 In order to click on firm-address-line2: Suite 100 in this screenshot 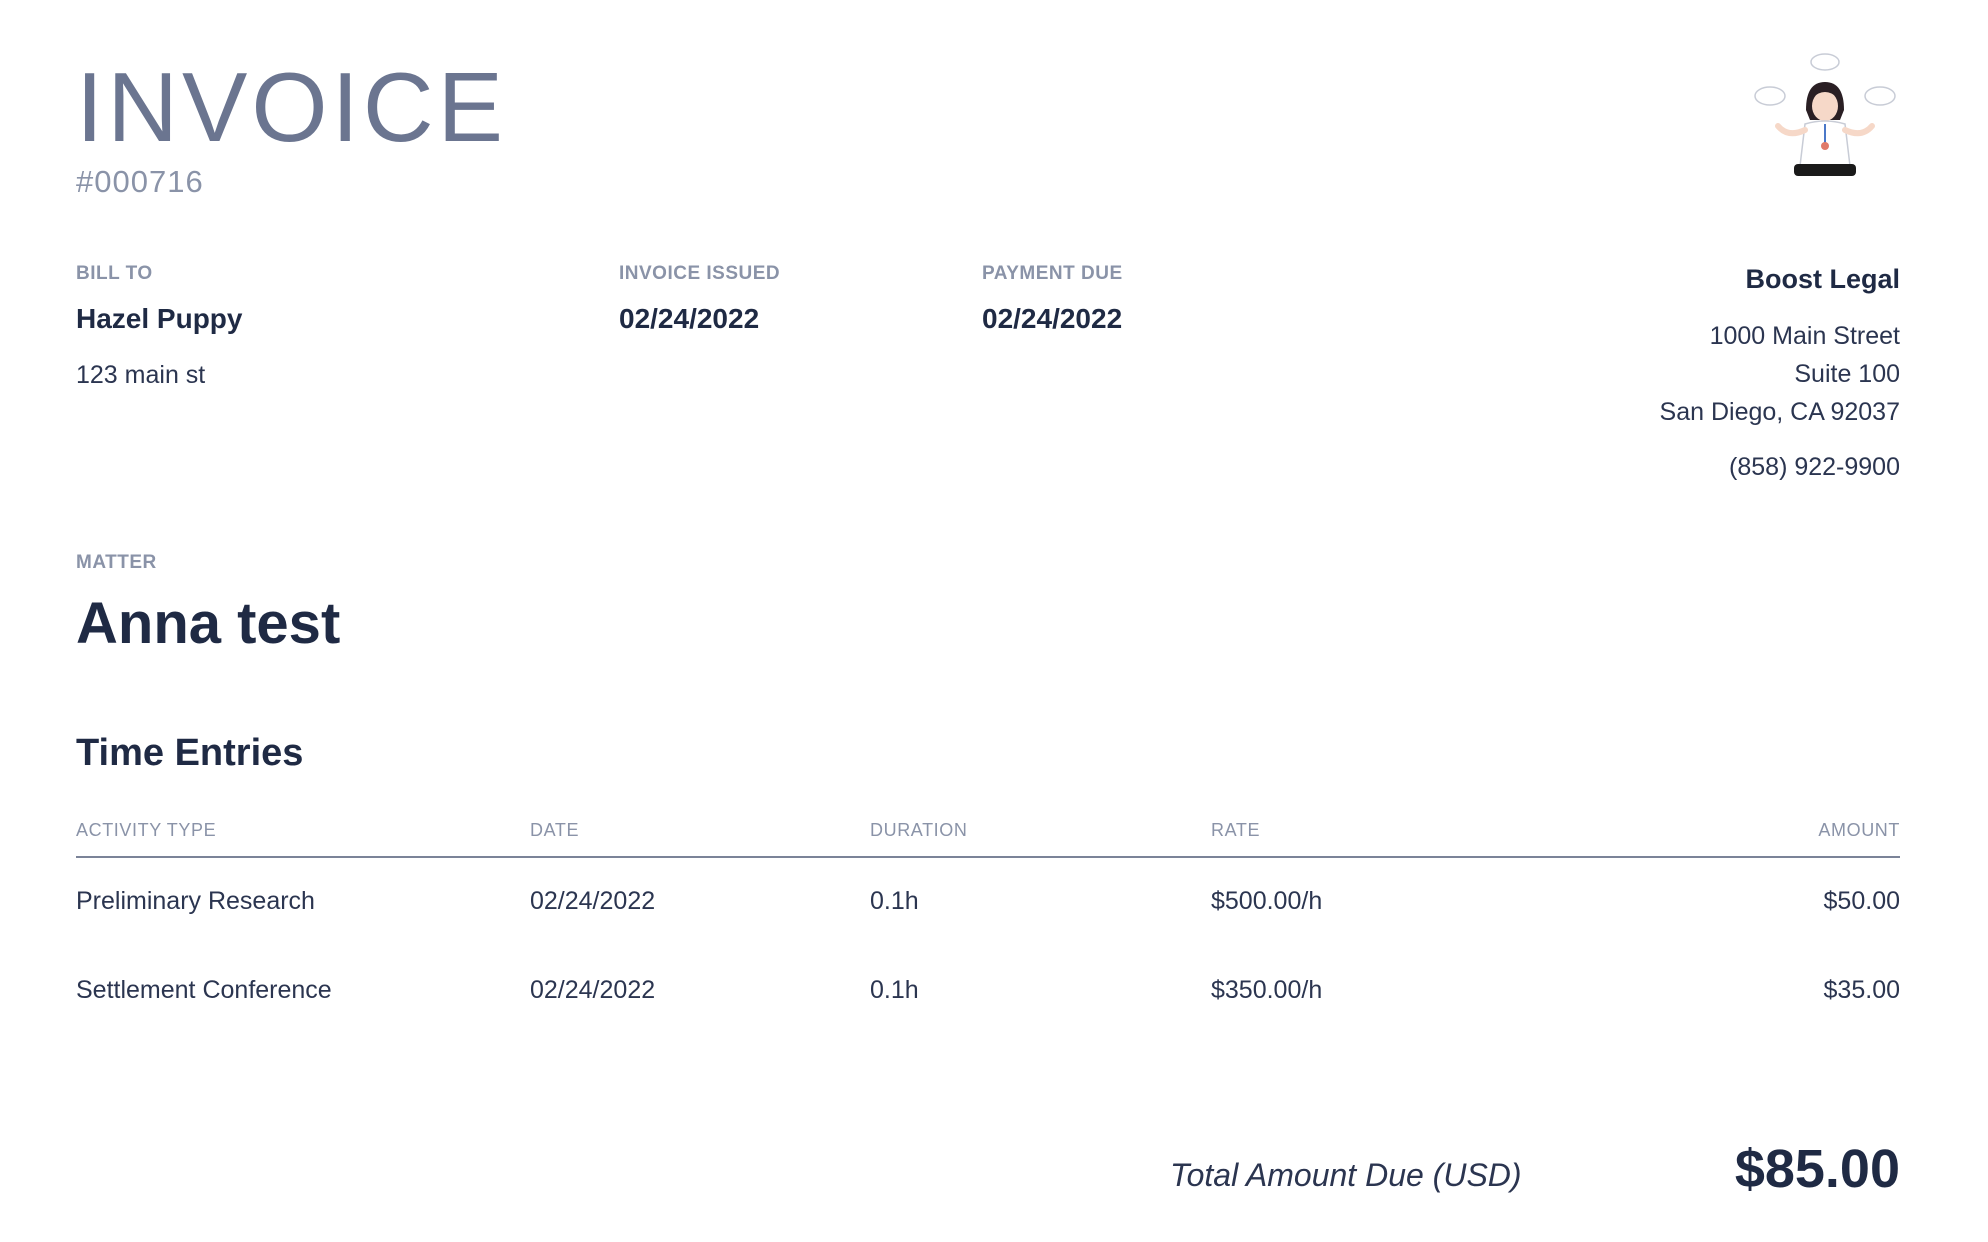, I will do `click(1847, 374)`.